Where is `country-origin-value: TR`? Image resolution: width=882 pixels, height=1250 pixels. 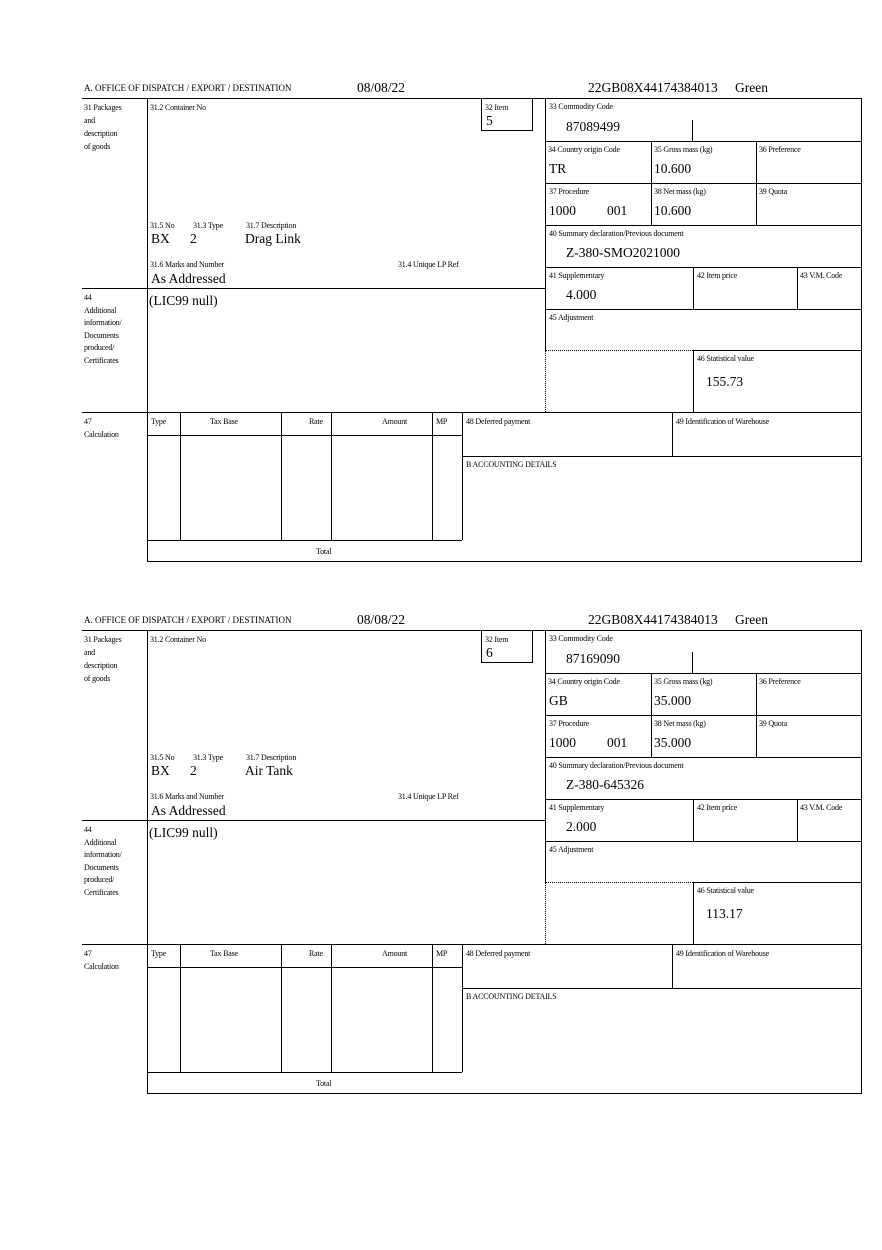 country-origin-value: TR is located at coordinates (558, 168).